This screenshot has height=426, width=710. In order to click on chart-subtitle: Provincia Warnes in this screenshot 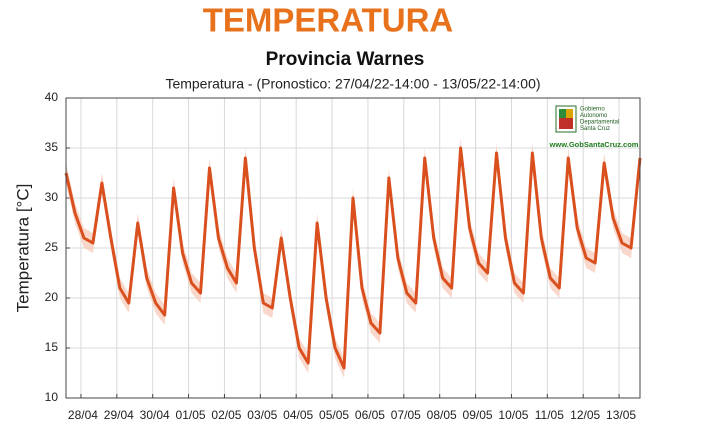, I will do `click(345, 59)`.